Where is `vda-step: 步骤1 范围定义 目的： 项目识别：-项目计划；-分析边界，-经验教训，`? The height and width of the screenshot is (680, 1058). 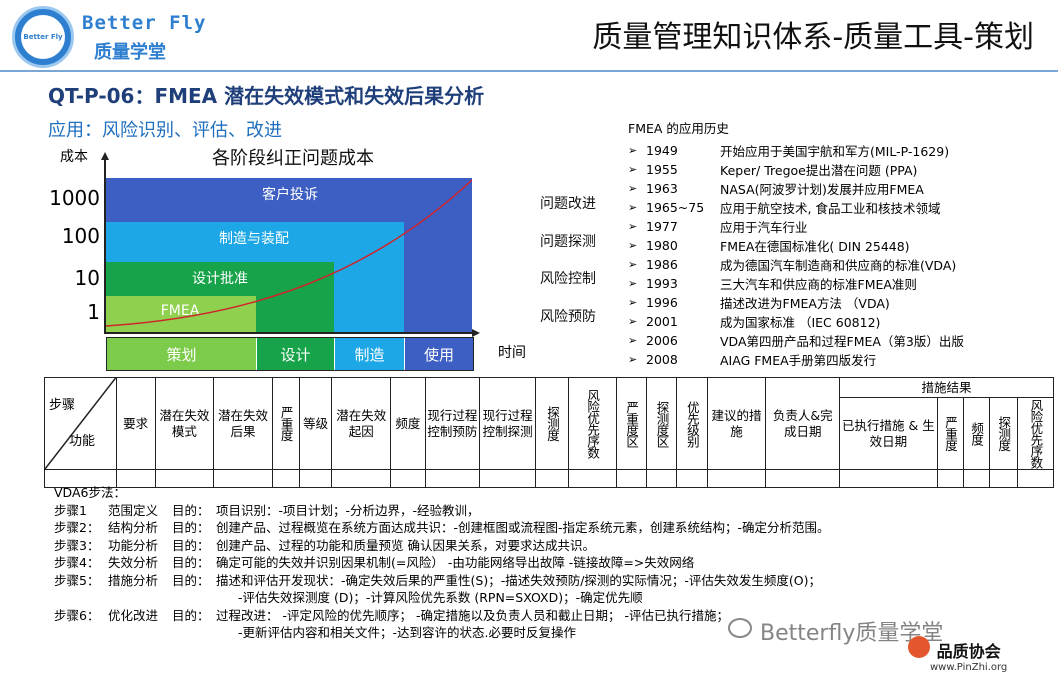 vda-step: 步骤1 范围定义 目的： 项目识别：-项目计划；-分析边界，-经验教训， is located at coordinates (442, 511).